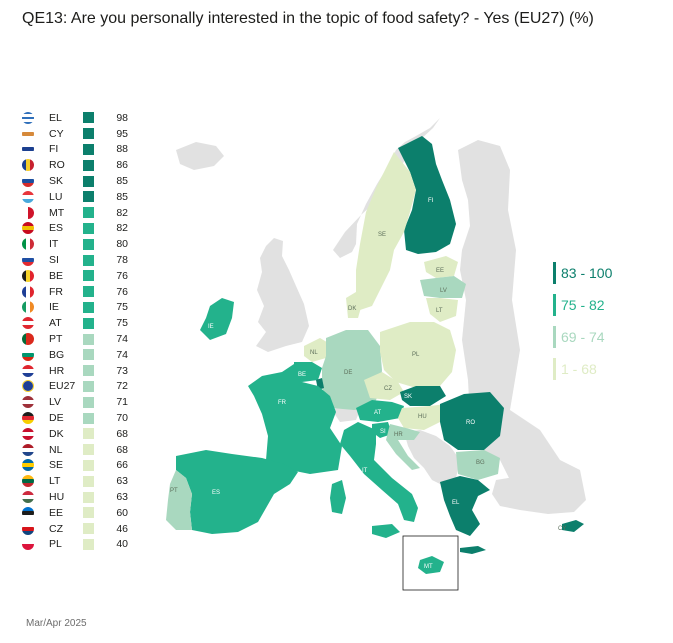  Describe the element at coordinates (428, 567) in the screenshot. I see `map-label-mt: MT` at that location.